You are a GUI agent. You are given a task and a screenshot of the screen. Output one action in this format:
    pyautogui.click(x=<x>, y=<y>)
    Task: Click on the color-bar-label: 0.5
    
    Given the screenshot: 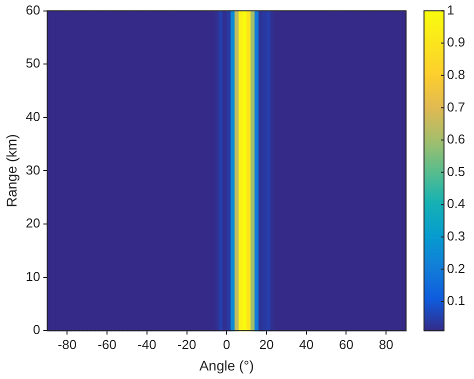 What is the action you would take?
    pyautogui.click(x=456, y=171)
    